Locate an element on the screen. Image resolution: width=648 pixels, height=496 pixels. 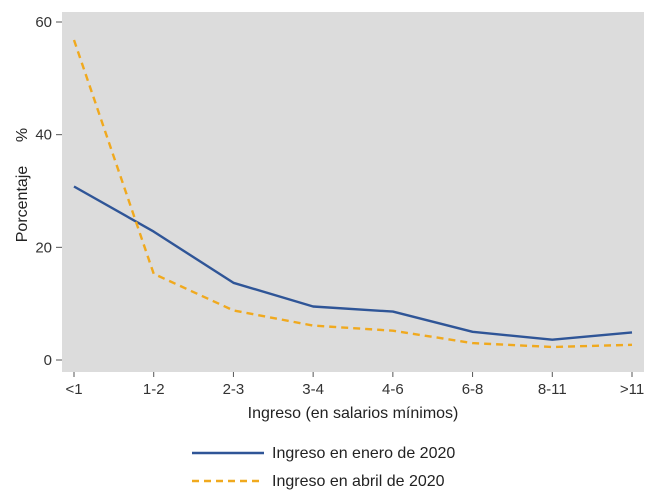
x-tick-label: 1-2 is located at coordinates (154, 389).